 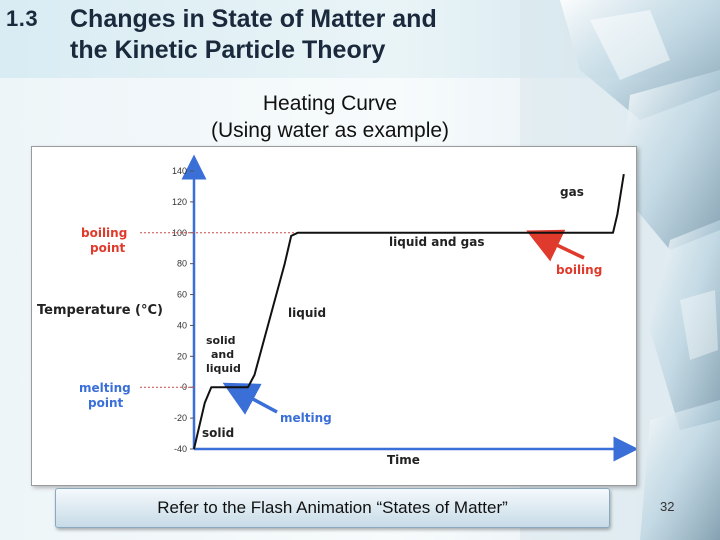 What do you see at coordinates (436, 242) in the screenshot?
I see `region-label-liquid-and-gas: liquid and gas` at bounding box center [436, 242].